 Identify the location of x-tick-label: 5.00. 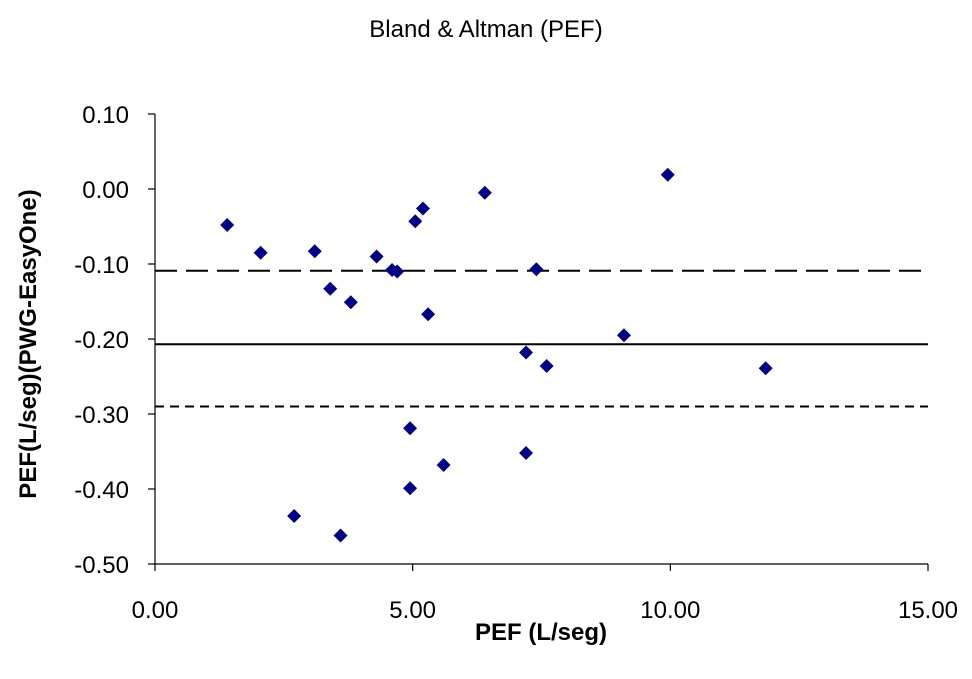
(412, 610).